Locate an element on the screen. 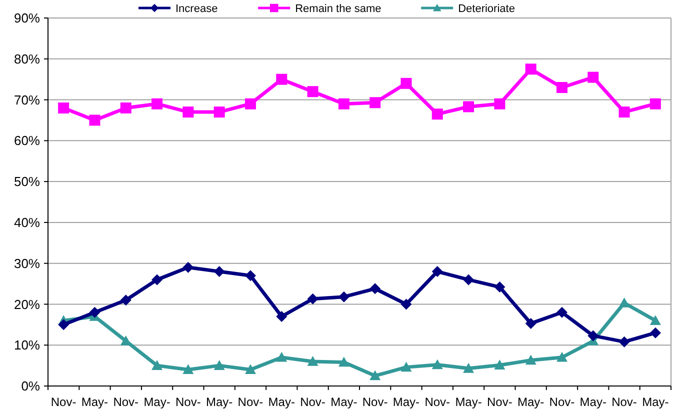 Image resolution: width=674 pixels, height=416 pixels. y-tick-label: 90% is located at coordinates (27, 18).